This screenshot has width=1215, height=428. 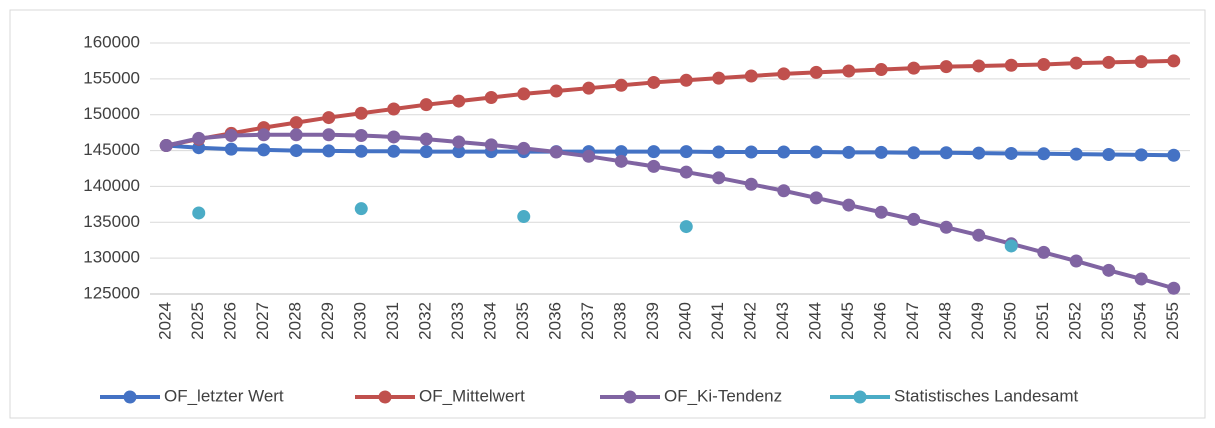 What do you see at coordinates (472, 395) in the screenshot?
I see `legend-label: OF_Mittelwert` at bounding box center [472, 395].